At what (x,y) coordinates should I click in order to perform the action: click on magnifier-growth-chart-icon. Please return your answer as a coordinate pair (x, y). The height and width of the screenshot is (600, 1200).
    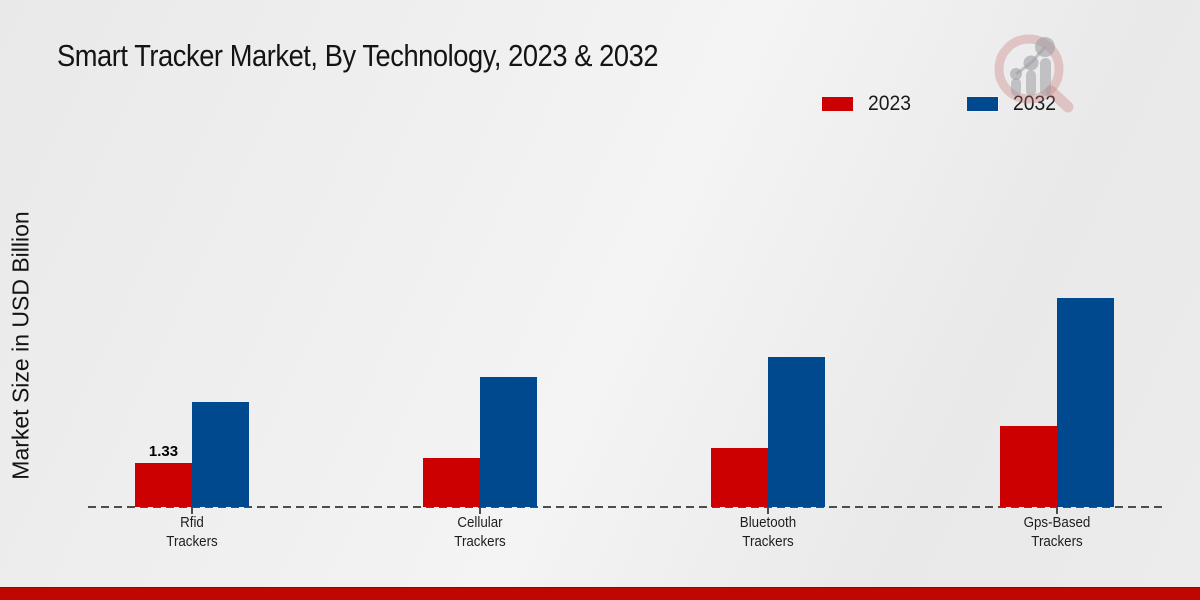
    Looking at the image, I should click on (1034, 73).